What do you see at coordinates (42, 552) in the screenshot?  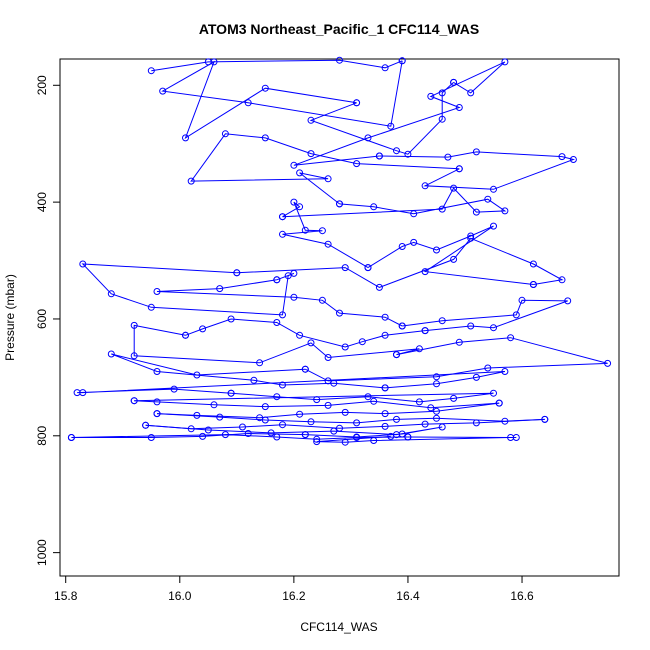 I see `y-tick-label: 1000` at bounding box center [42, 552].